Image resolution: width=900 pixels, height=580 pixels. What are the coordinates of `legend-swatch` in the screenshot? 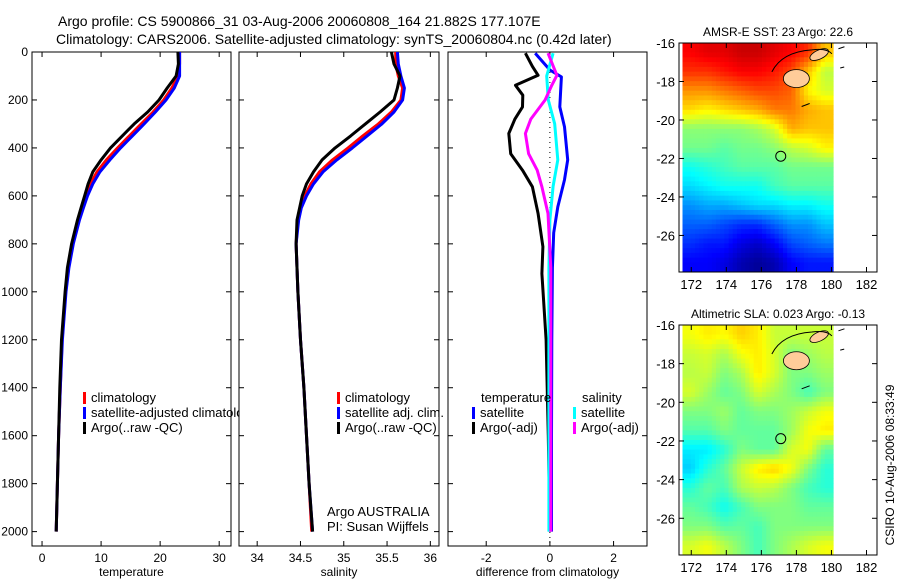 It's located at (84, 398).